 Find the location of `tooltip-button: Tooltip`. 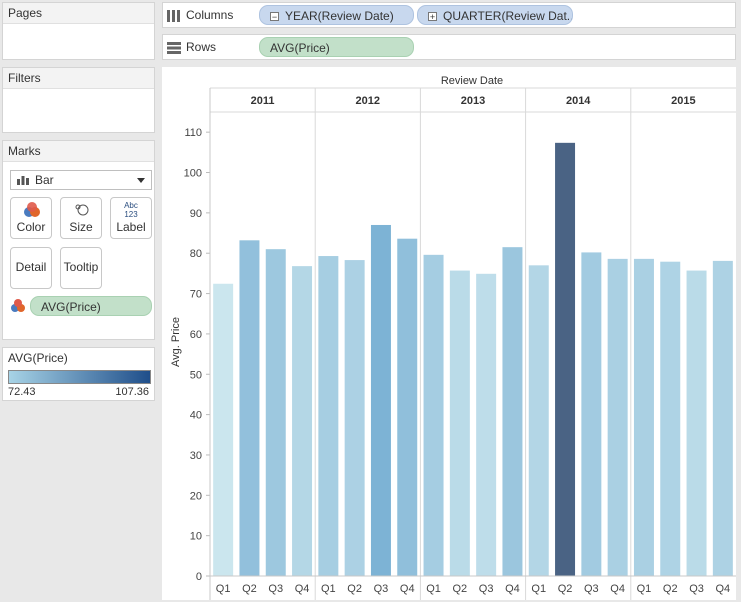

tooltip-button: Tooltip is located at coordinates (81, 268).